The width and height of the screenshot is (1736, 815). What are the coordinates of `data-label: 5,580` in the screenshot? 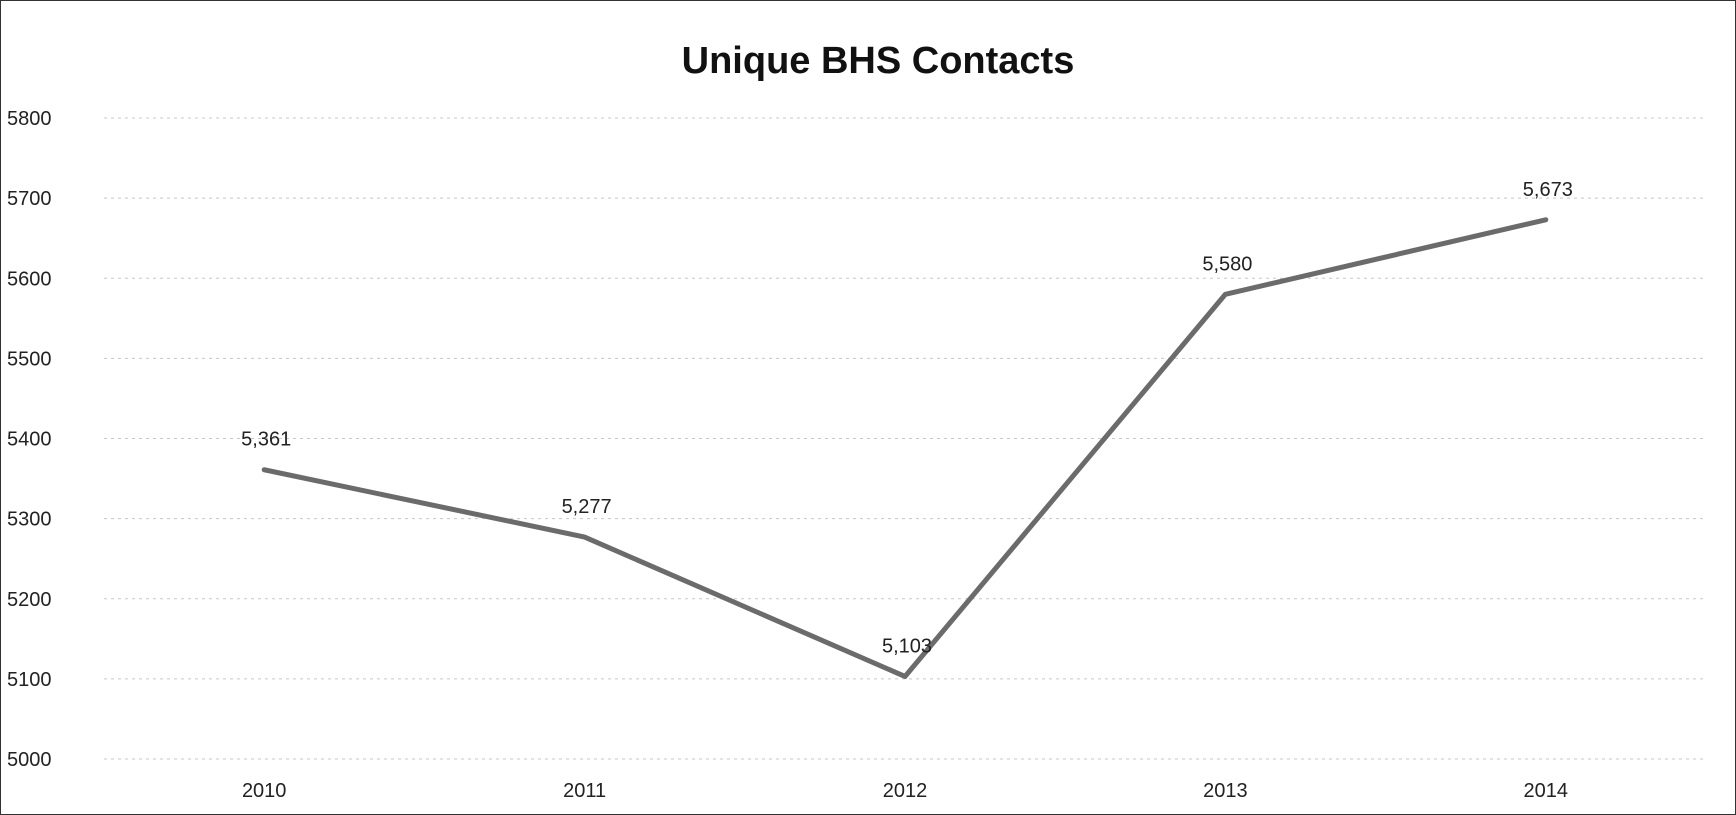 It's located at (1227, 264).